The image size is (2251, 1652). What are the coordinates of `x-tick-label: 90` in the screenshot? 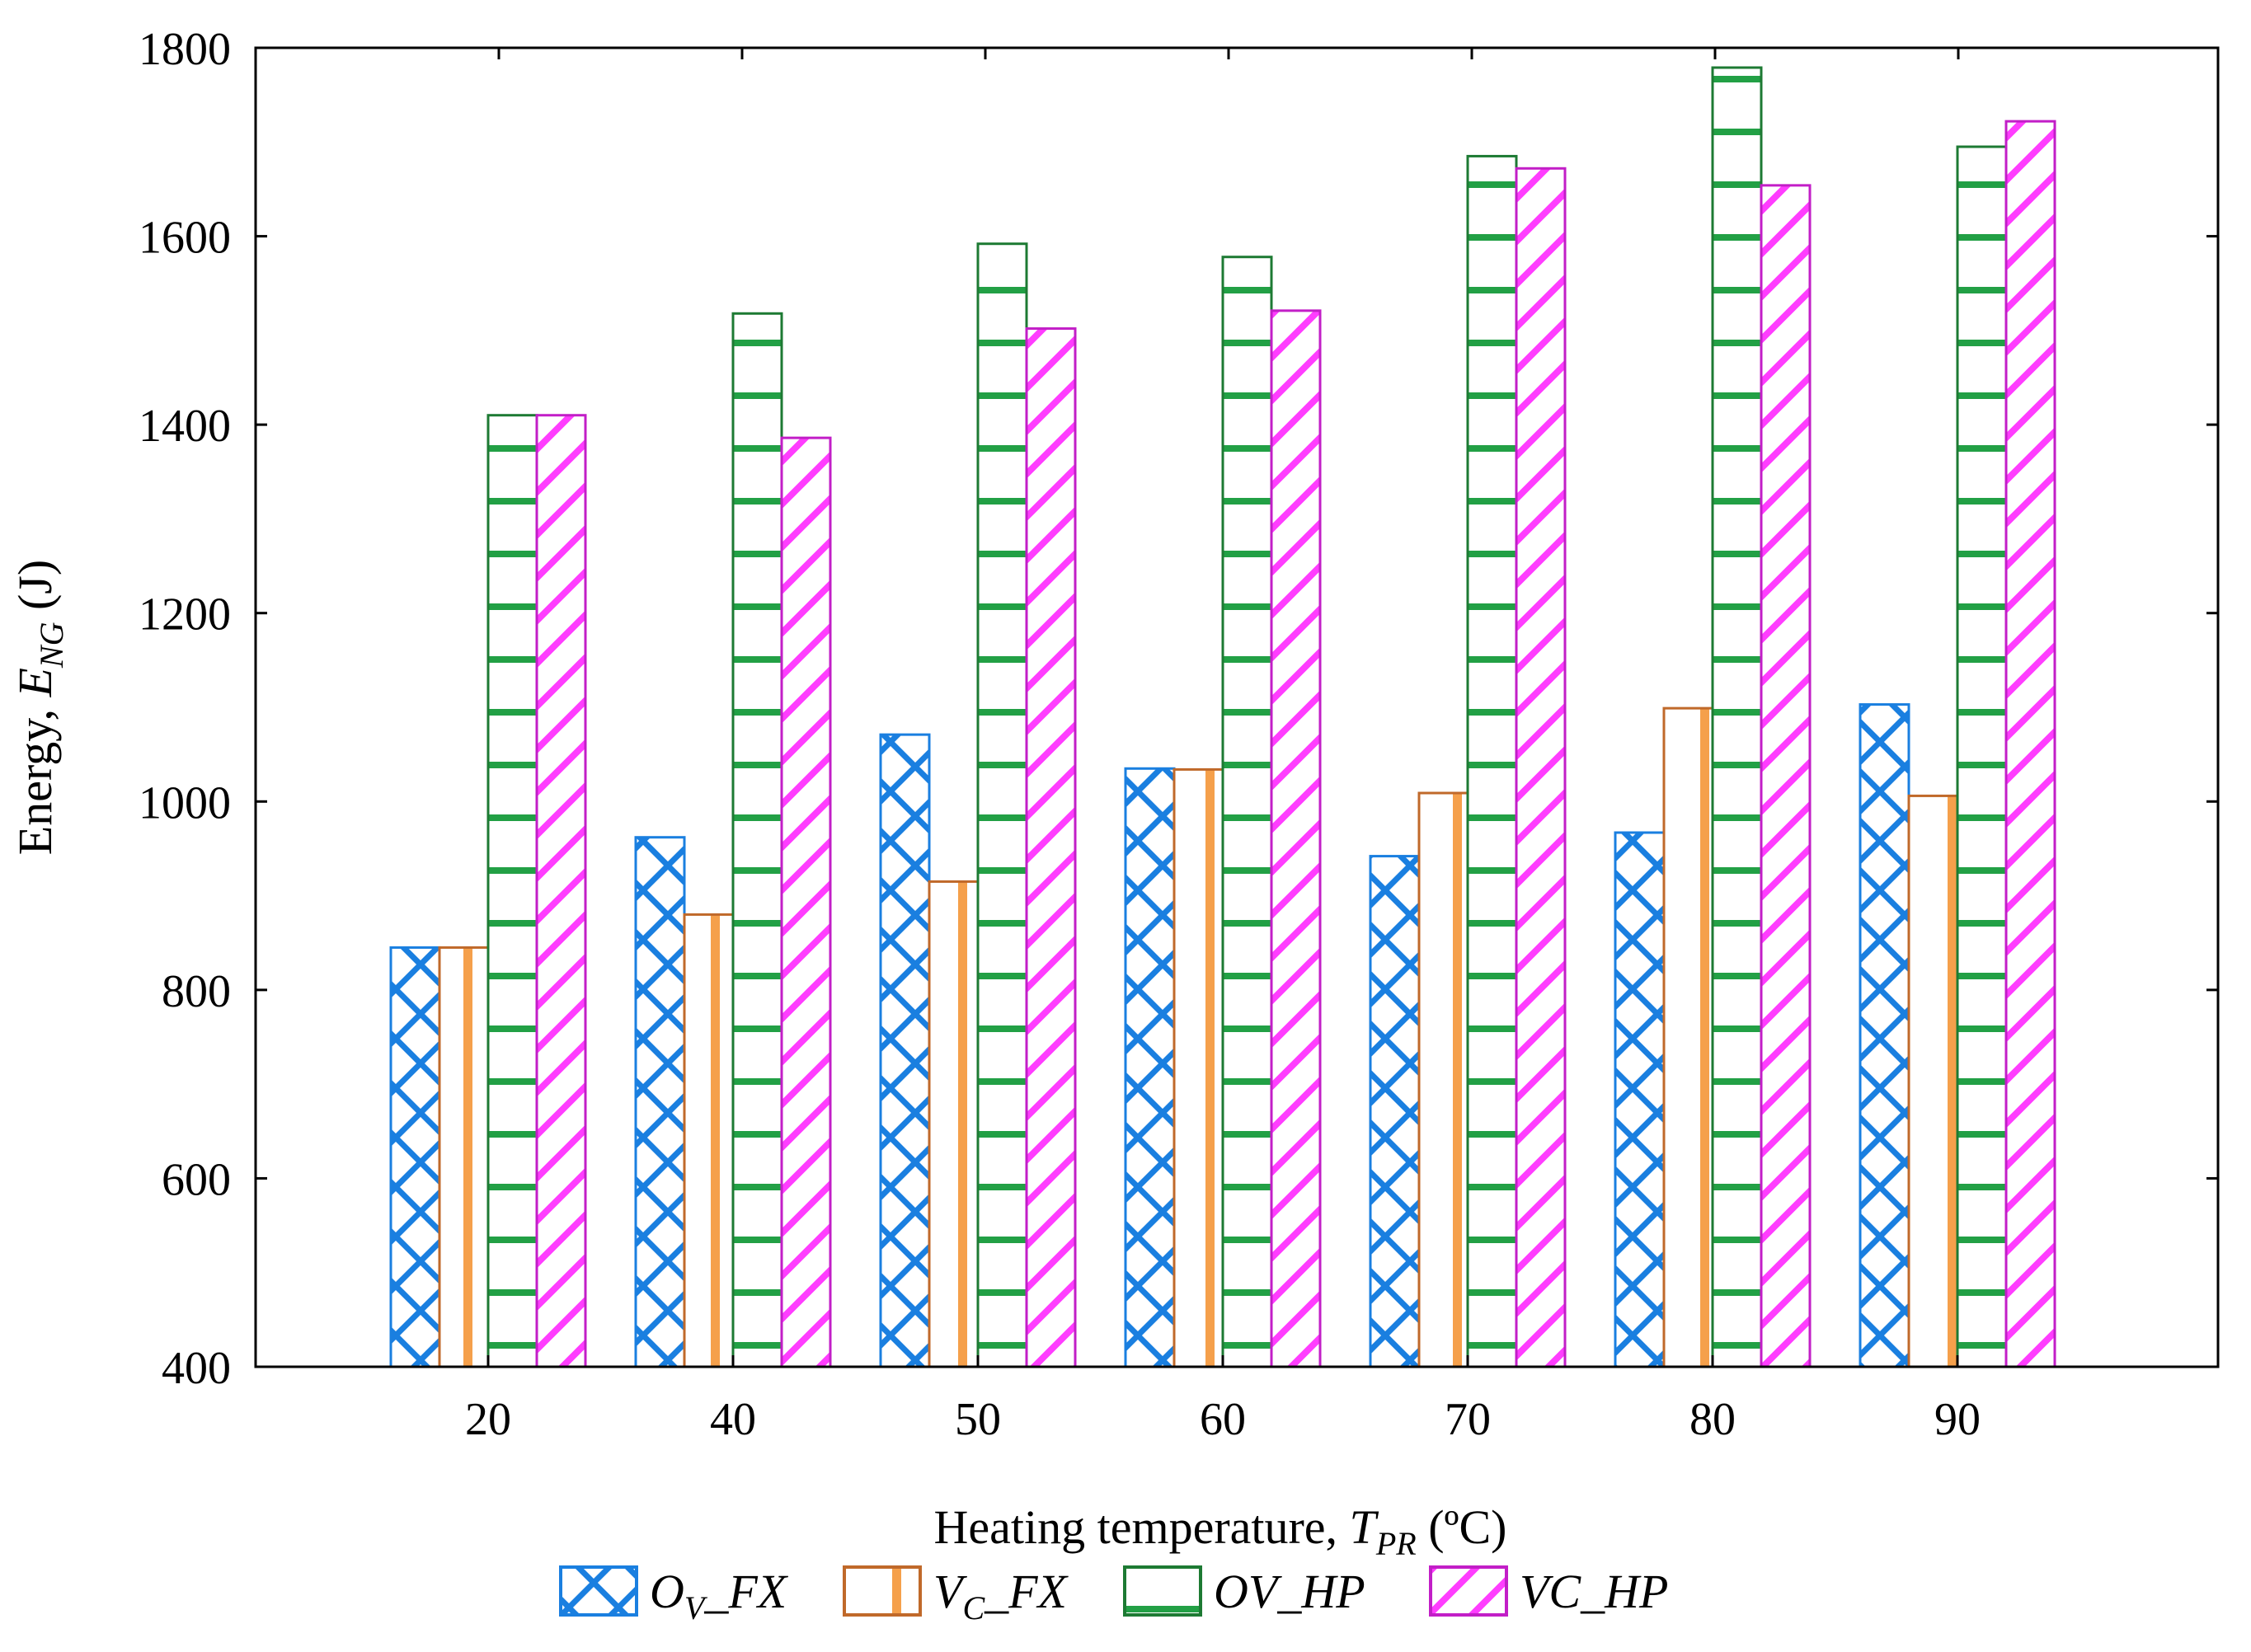 It's located at (1957, 1419).